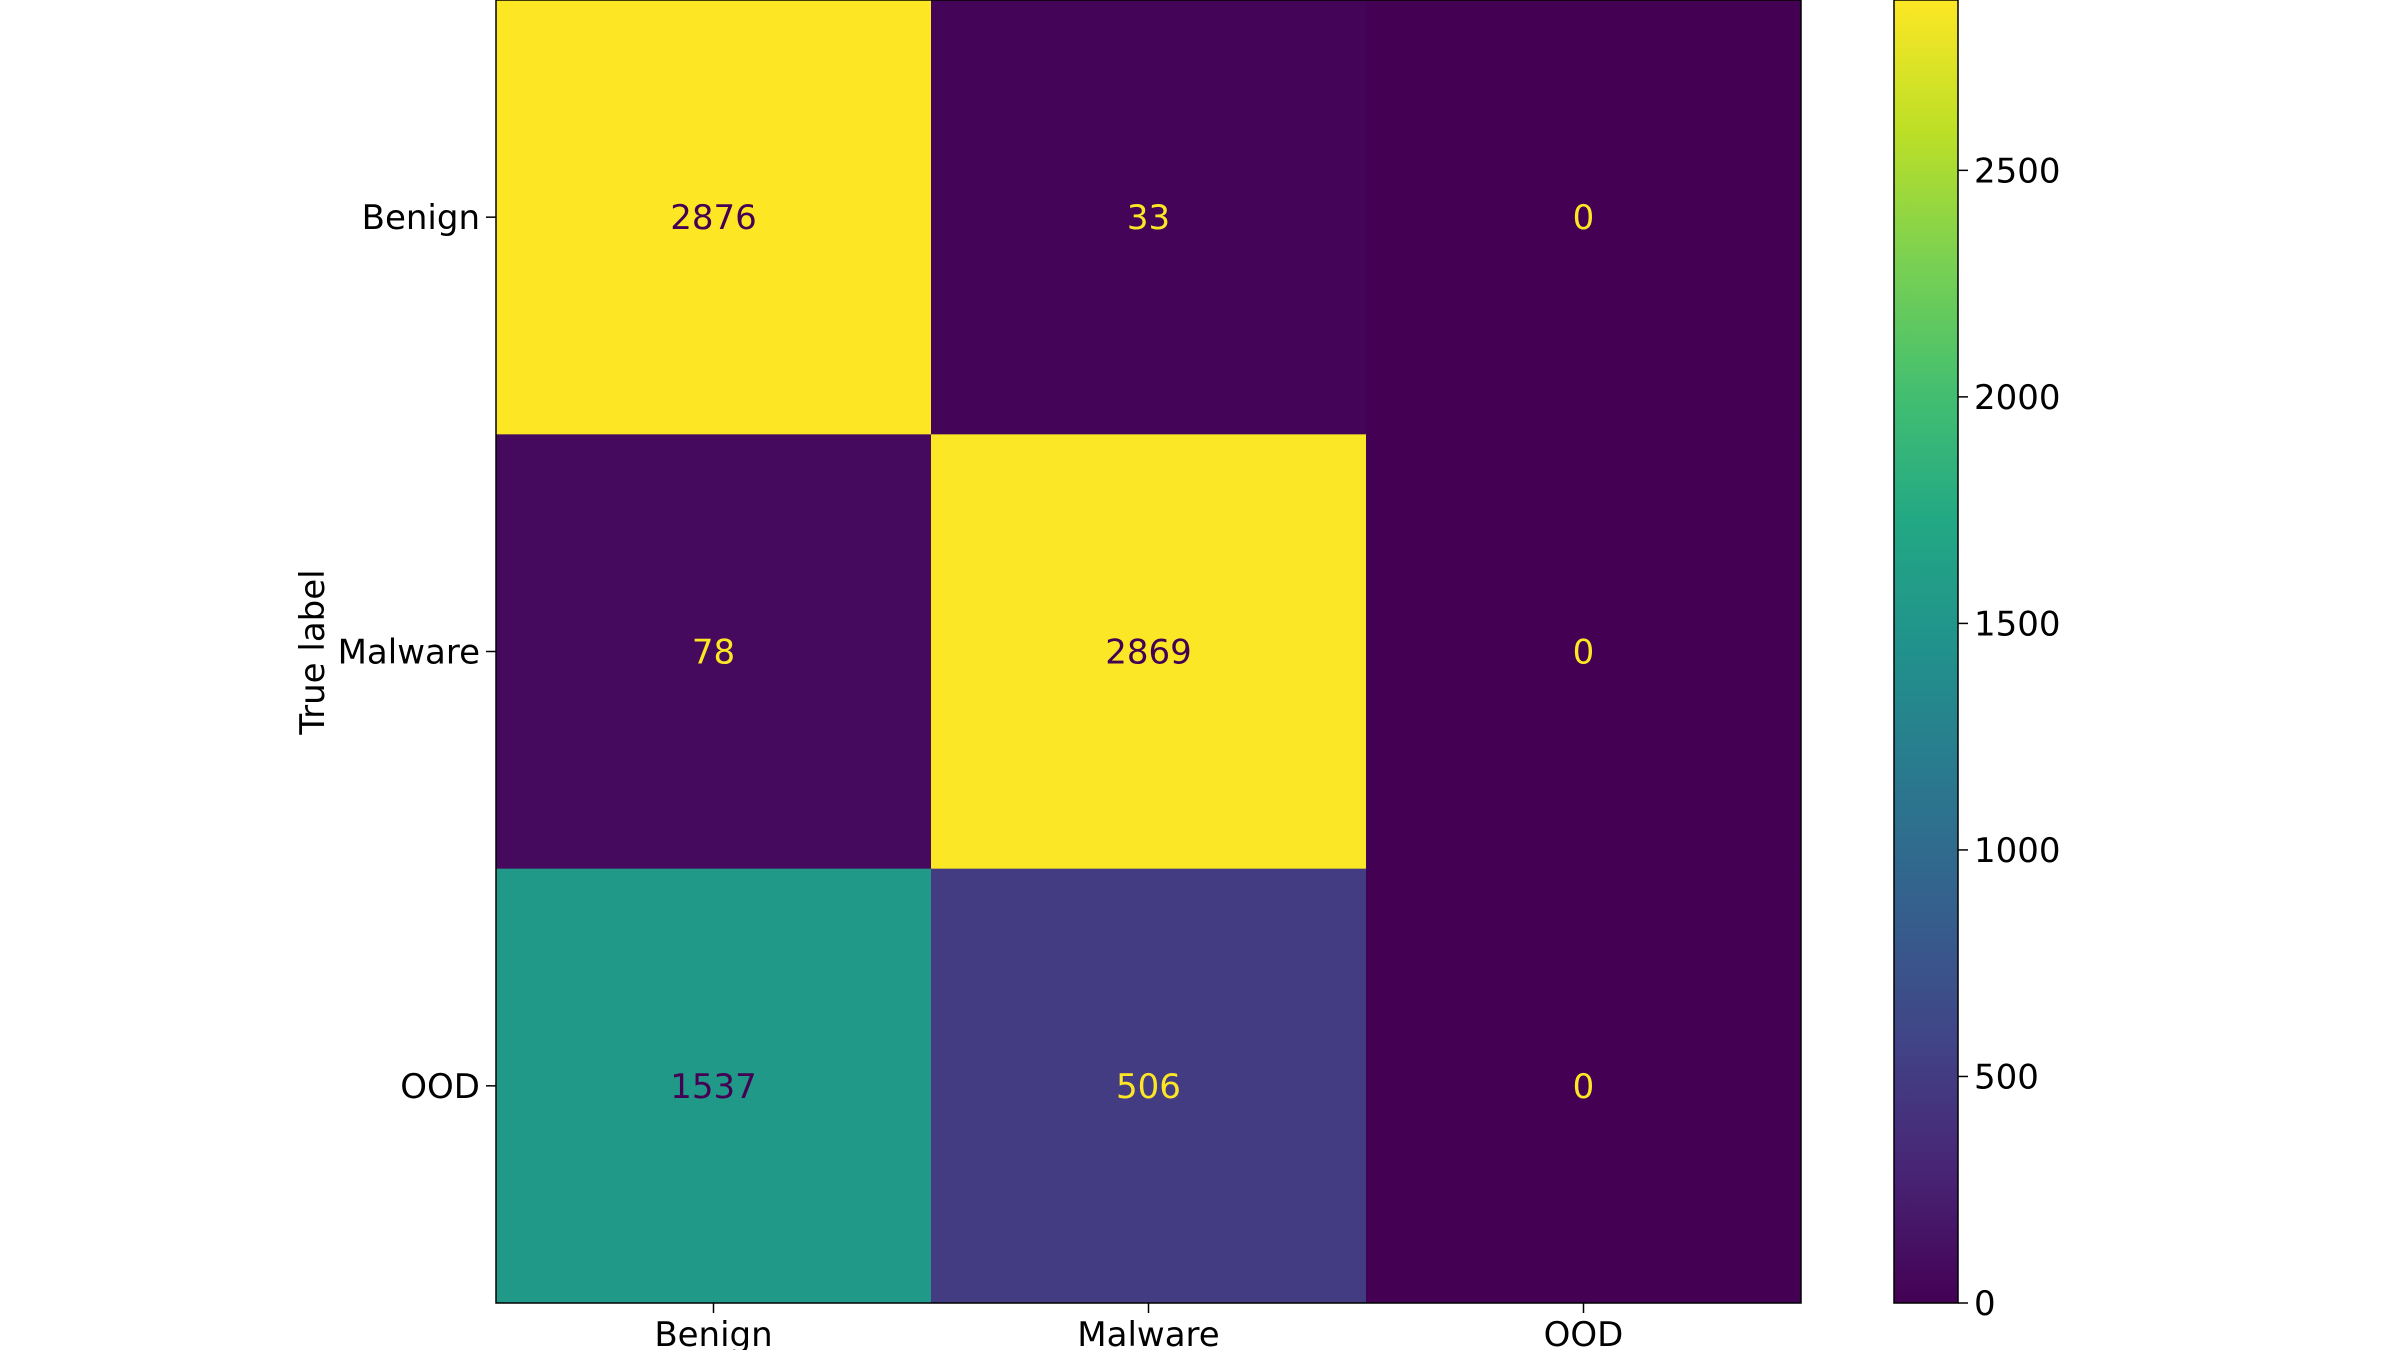 The image size is (2400, 1350). Describe the element at coordinates (2017, 851) in the screenshot. I see `colorbar-tick-label: 1000` at that location.